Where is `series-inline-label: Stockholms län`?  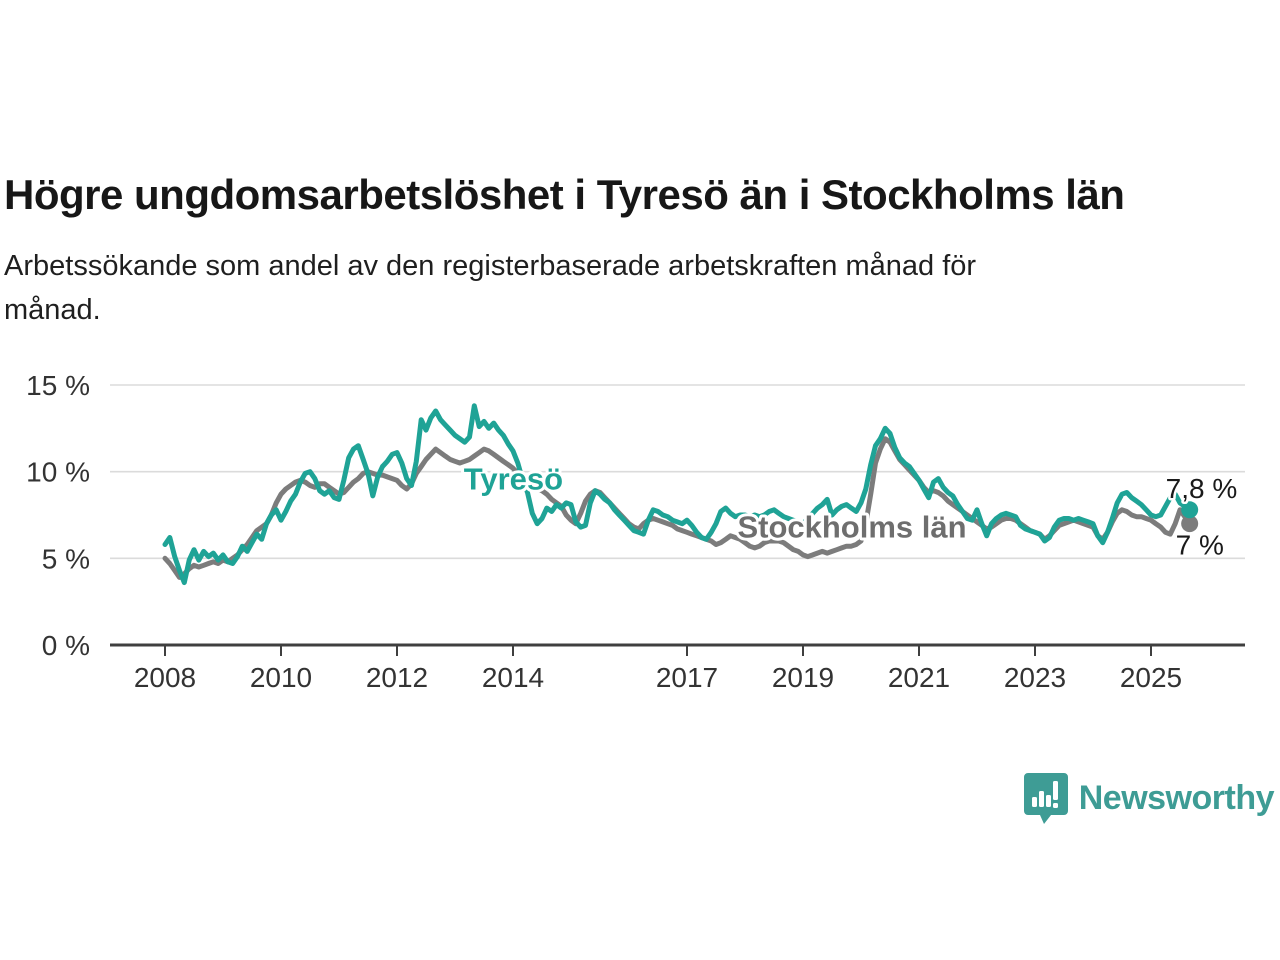 series-inline-label: Stockholms län is located at coordinates (851, 526).